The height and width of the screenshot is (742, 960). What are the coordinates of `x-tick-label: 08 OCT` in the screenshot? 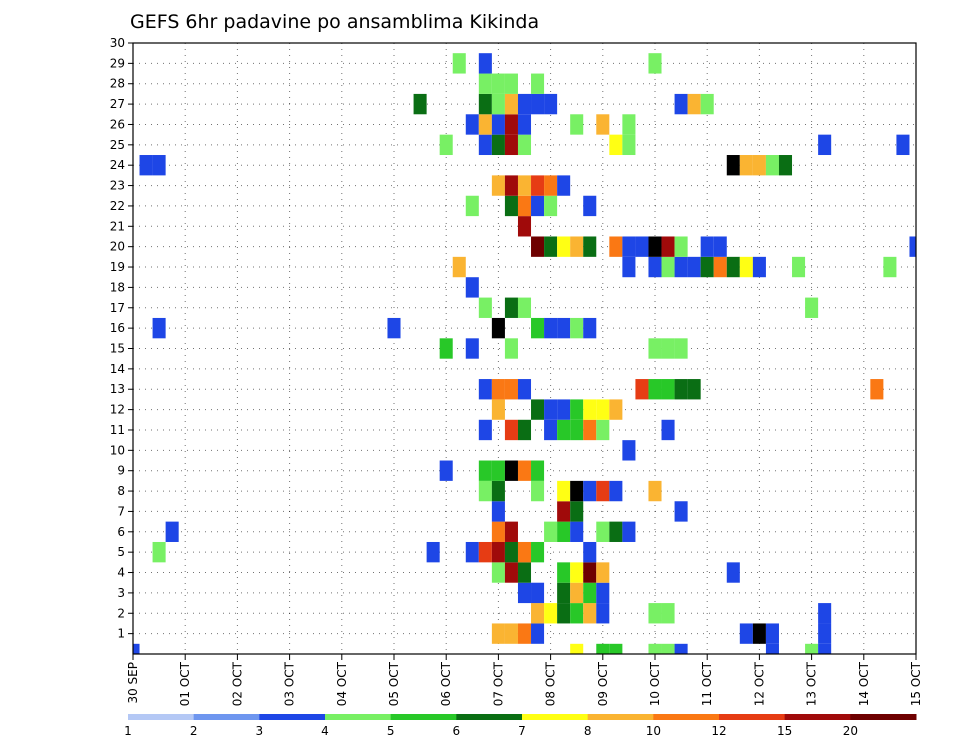 It's located at (551, 683).